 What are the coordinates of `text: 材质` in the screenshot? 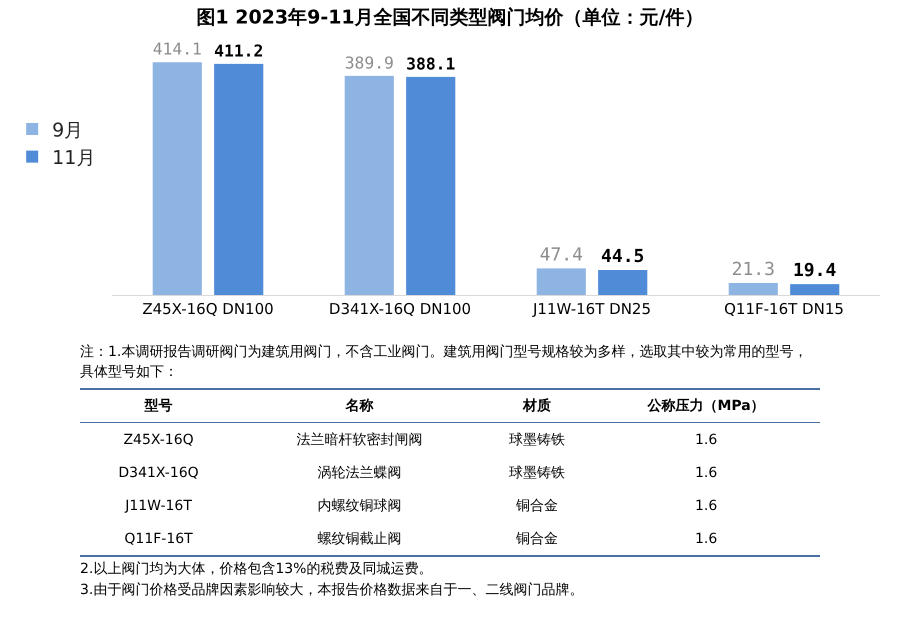 It's located at (537, 405).